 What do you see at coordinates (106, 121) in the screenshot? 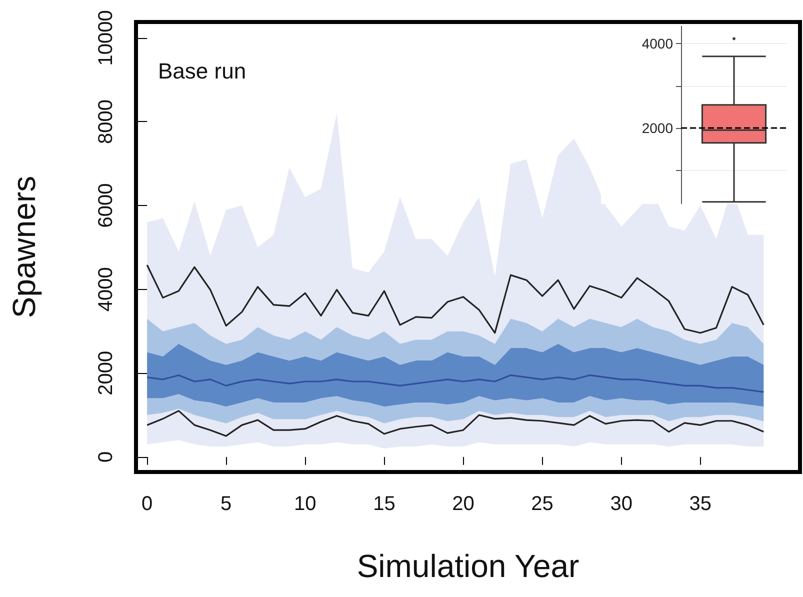
I see `y-tick-label: 8000` at bounding box center [106, 121].